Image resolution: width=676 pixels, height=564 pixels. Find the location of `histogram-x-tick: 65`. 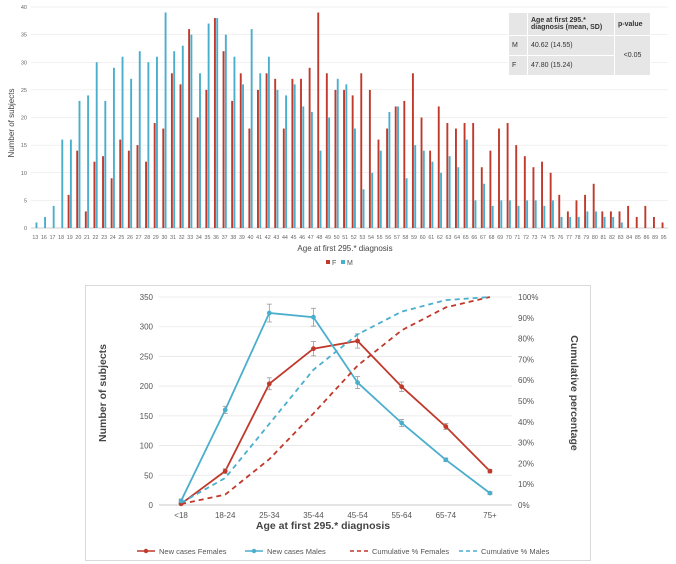

histogram-x-tick: 65 is located at coordinates (466, 238).